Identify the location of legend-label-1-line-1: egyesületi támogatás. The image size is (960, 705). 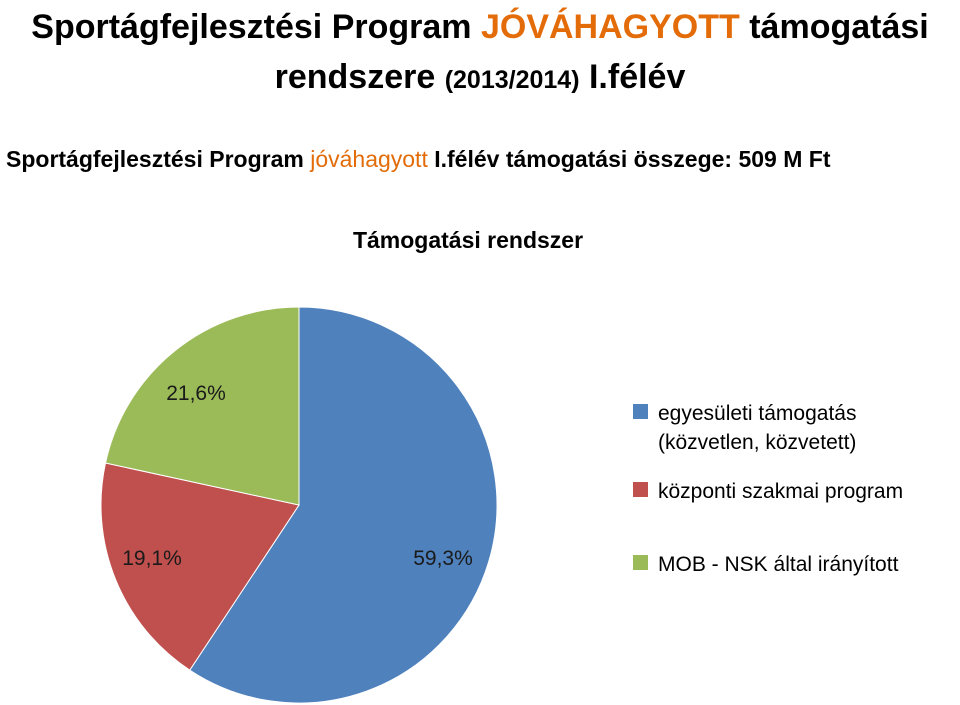
(757, 413).